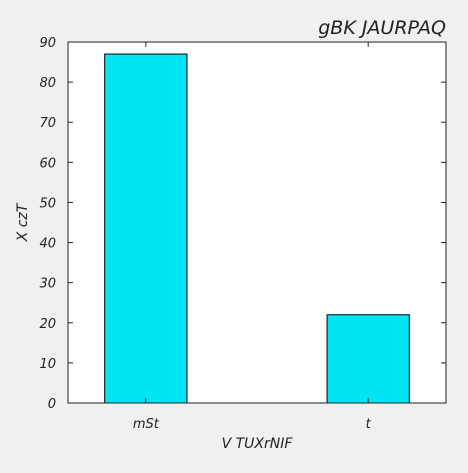 The height and width of the screenshot is (473, 468). What do you see at coordinates (382, 28) in the screenshot?
I see `chart-title: gBK JAURPAQ` at bounding box center [382, 28].